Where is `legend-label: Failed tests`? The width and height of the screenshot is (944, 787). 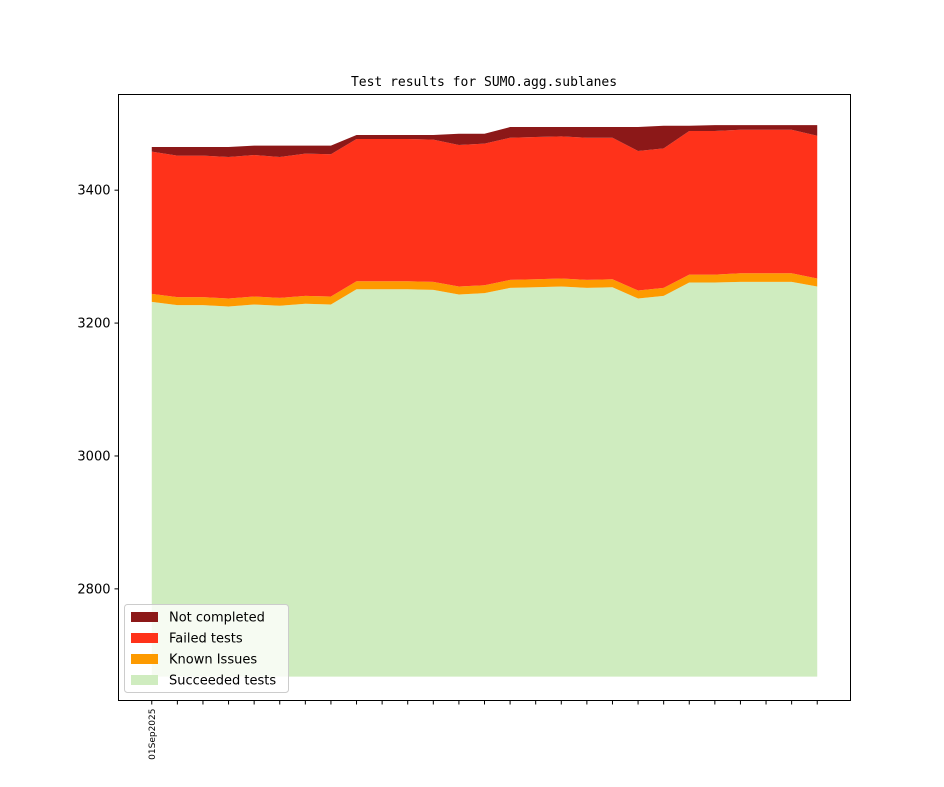 legend-label: Failed tests is located at coordinates (206, 639).